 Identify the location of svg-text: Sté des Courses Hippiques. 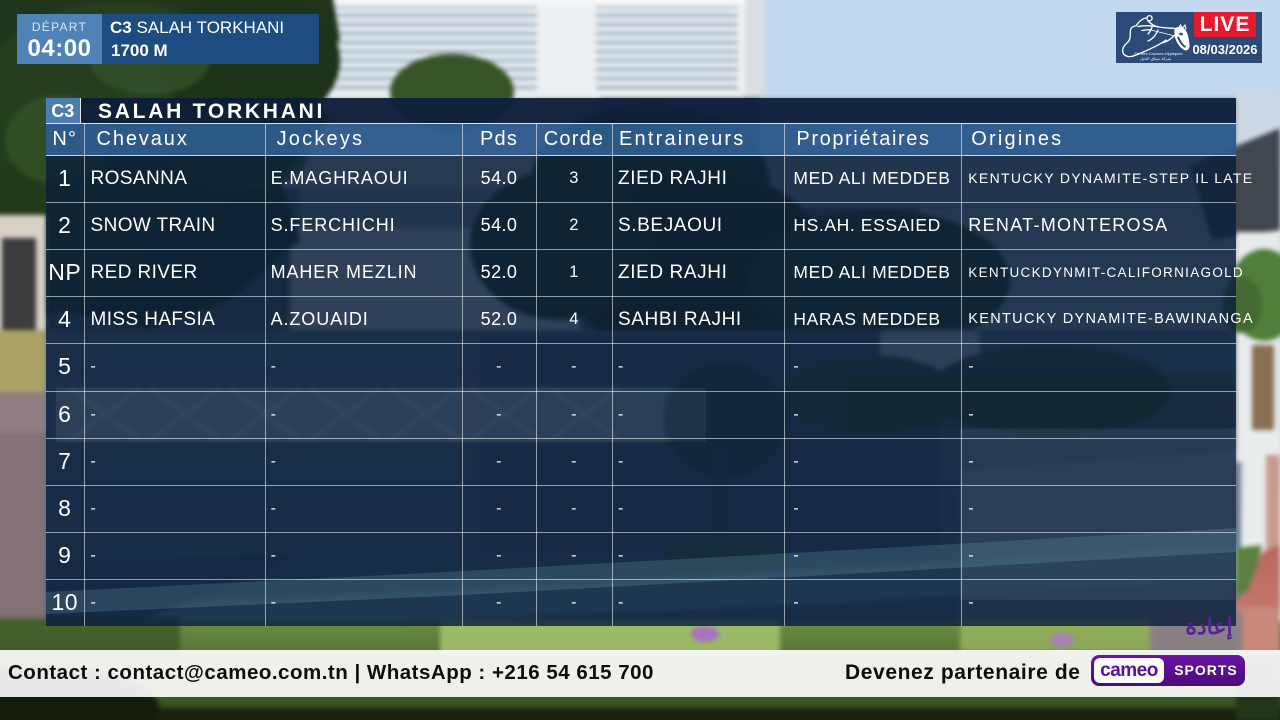
(1158, 53).